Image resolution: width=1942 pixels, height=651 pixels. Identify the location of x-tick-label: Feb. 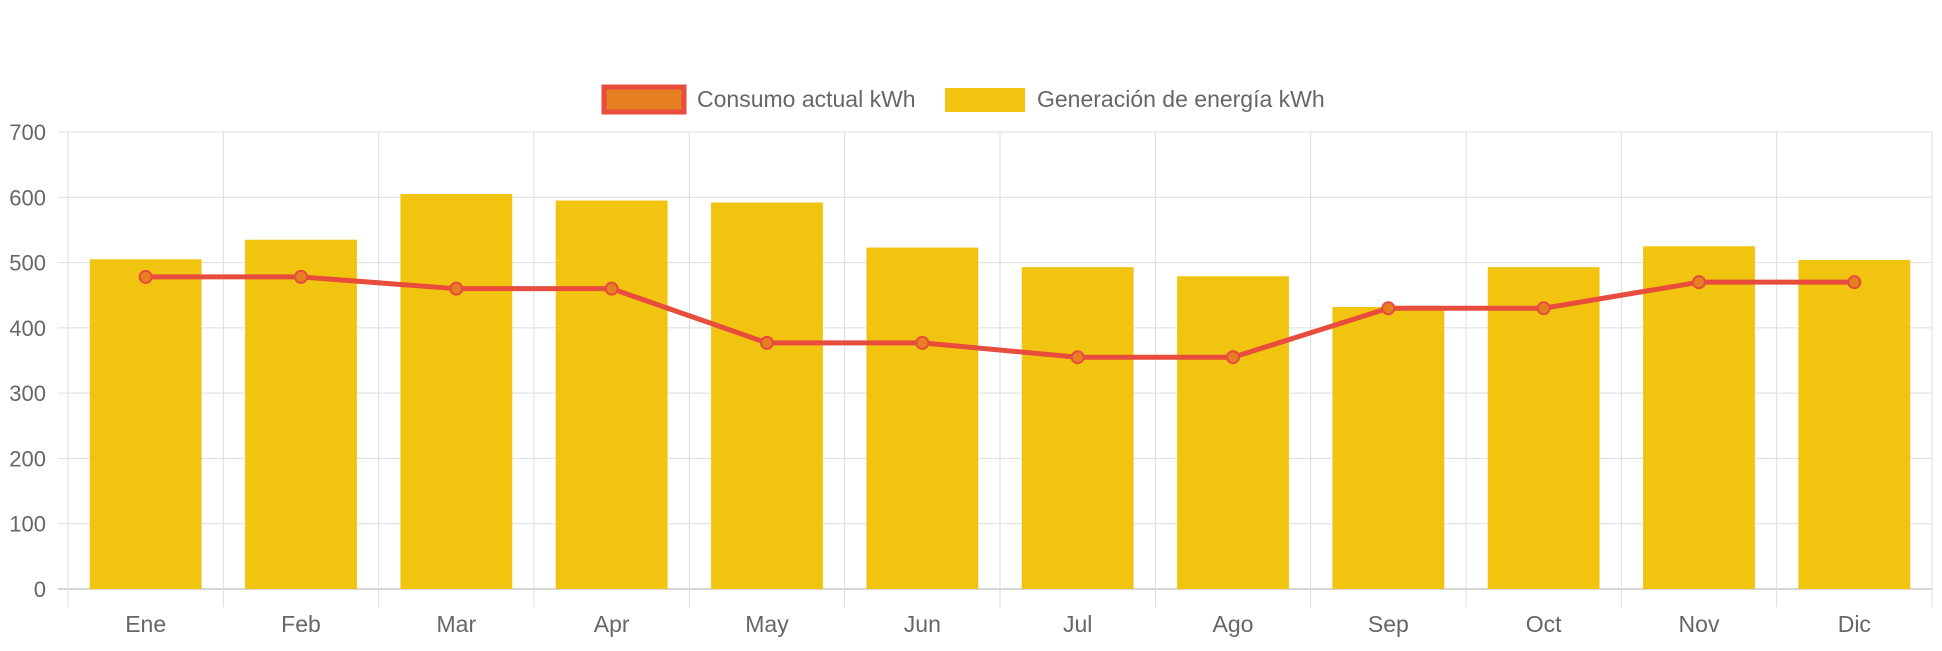
(301, 624).